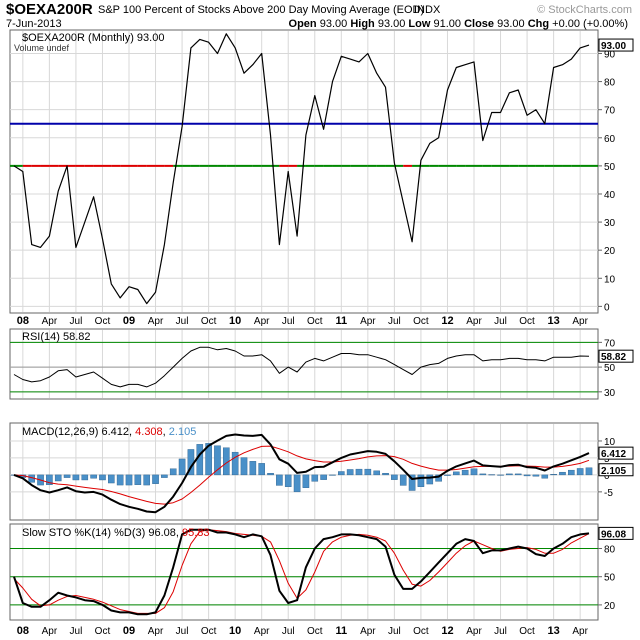  What do you see at coordinates (610, 393) in the screenshot?
I see `y-tick-label: 30` at bounding box center [610, 393].